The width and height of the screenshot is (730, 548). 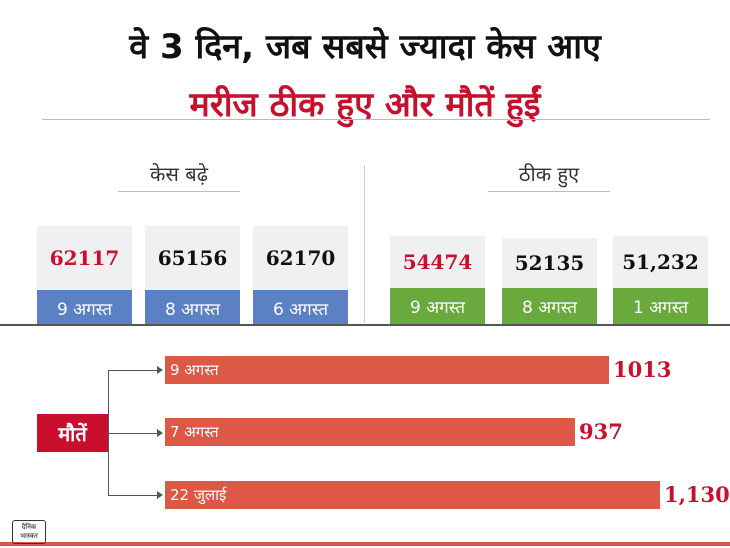 What do you see at coordinates (376, 119) in the screenshot?
I see `title-divider` at bounding box center [376, 119].